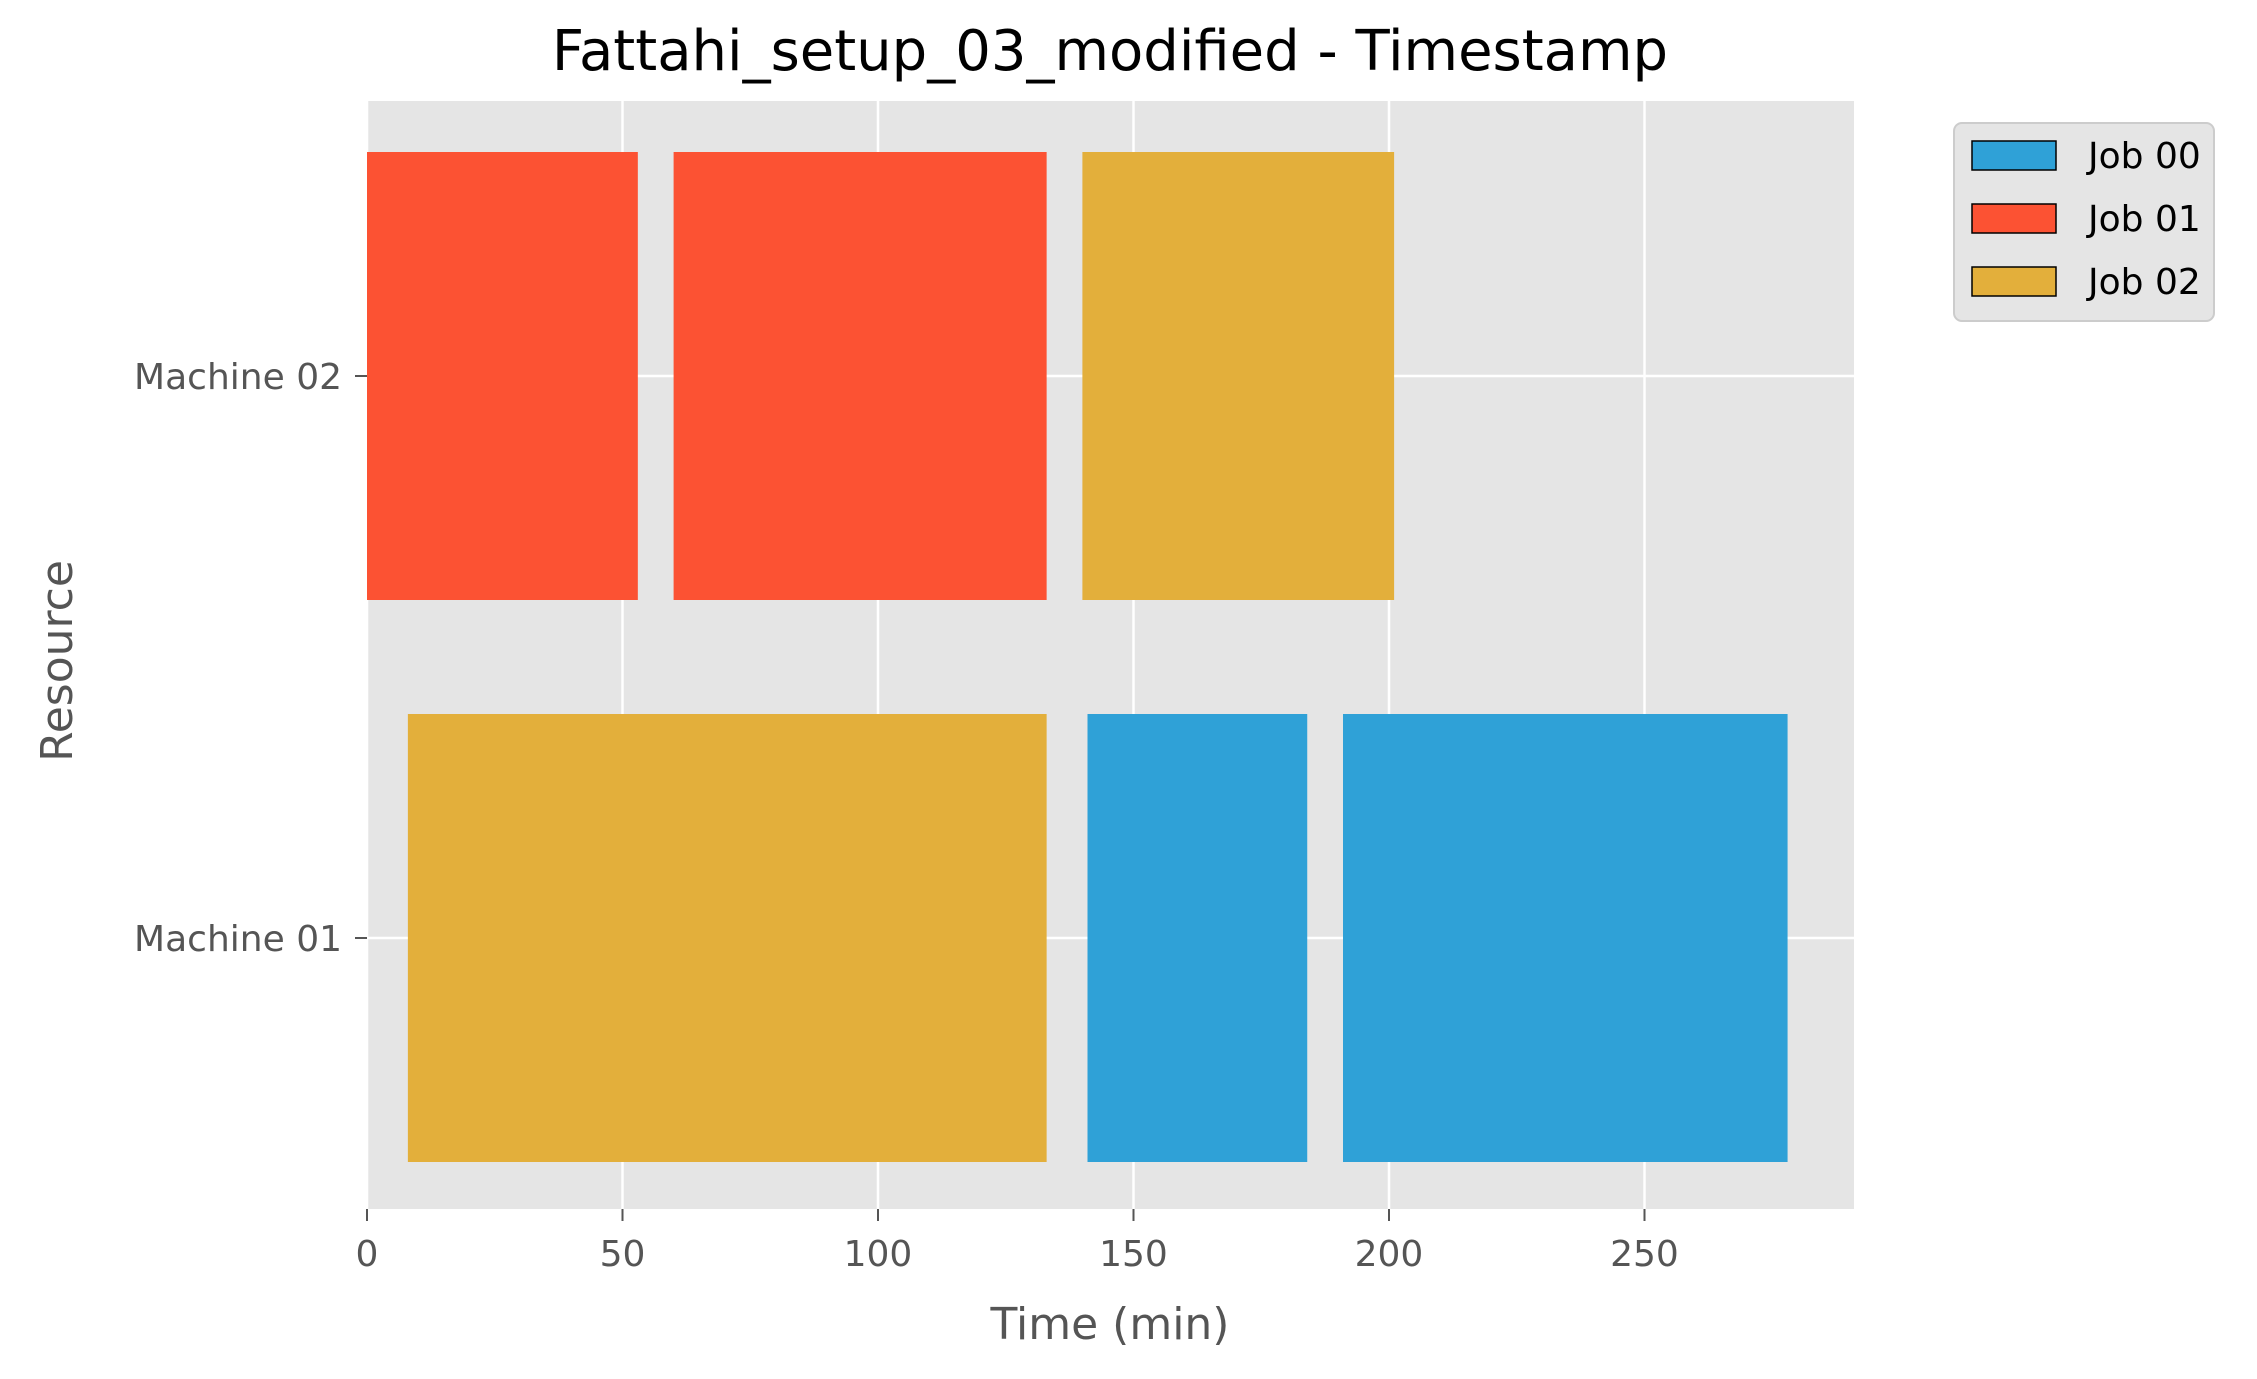  Describe the element at coordinates (878, 1254) in the screenshot. I see `x-tick-label: 100` at that location.